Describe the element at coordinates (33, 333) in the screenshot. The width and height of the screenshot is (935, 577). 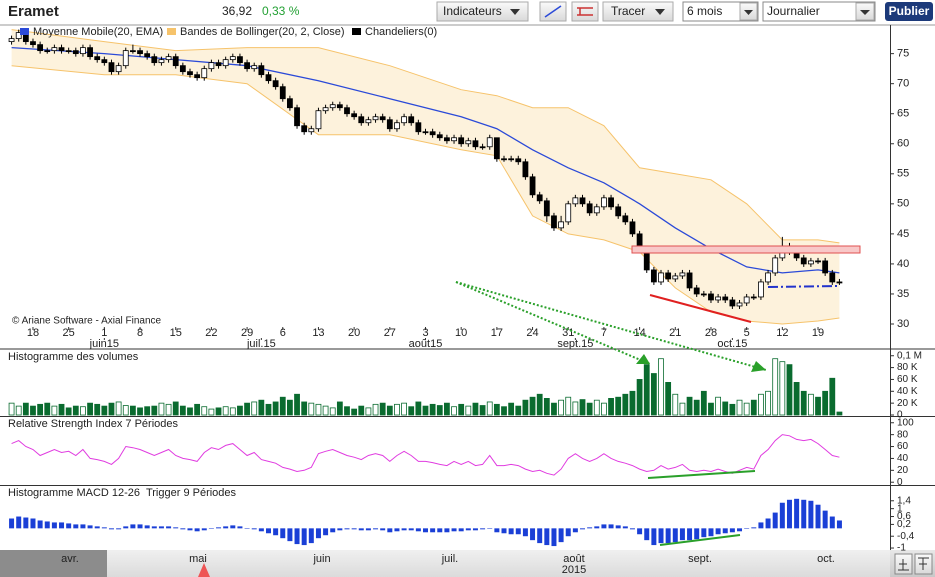
I see `x-tick-label: 18` at that location.